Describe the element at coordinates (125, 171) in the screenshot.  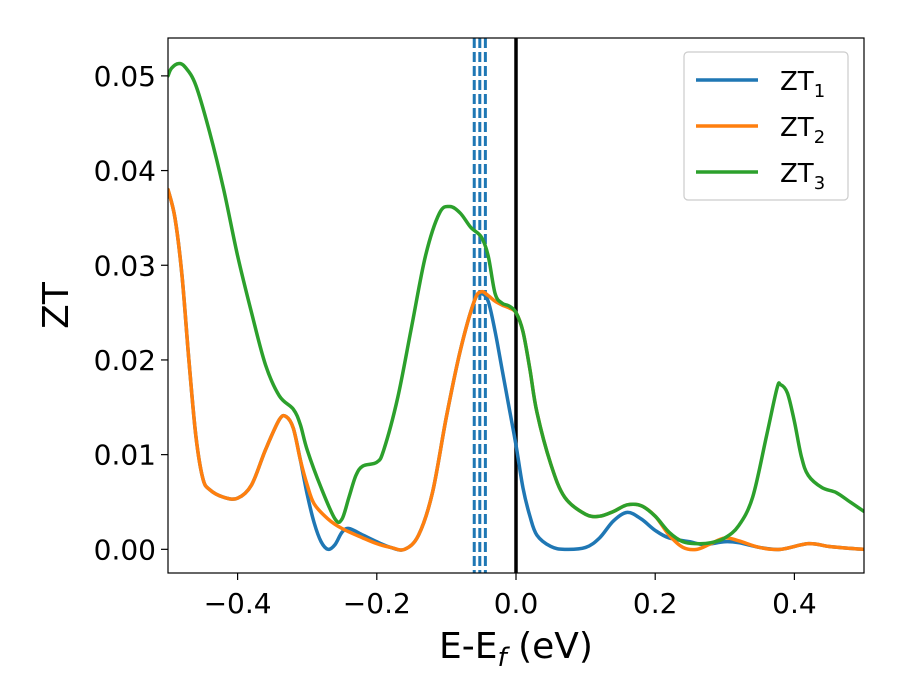
I see `y-tick-label: 0.04` at that location.